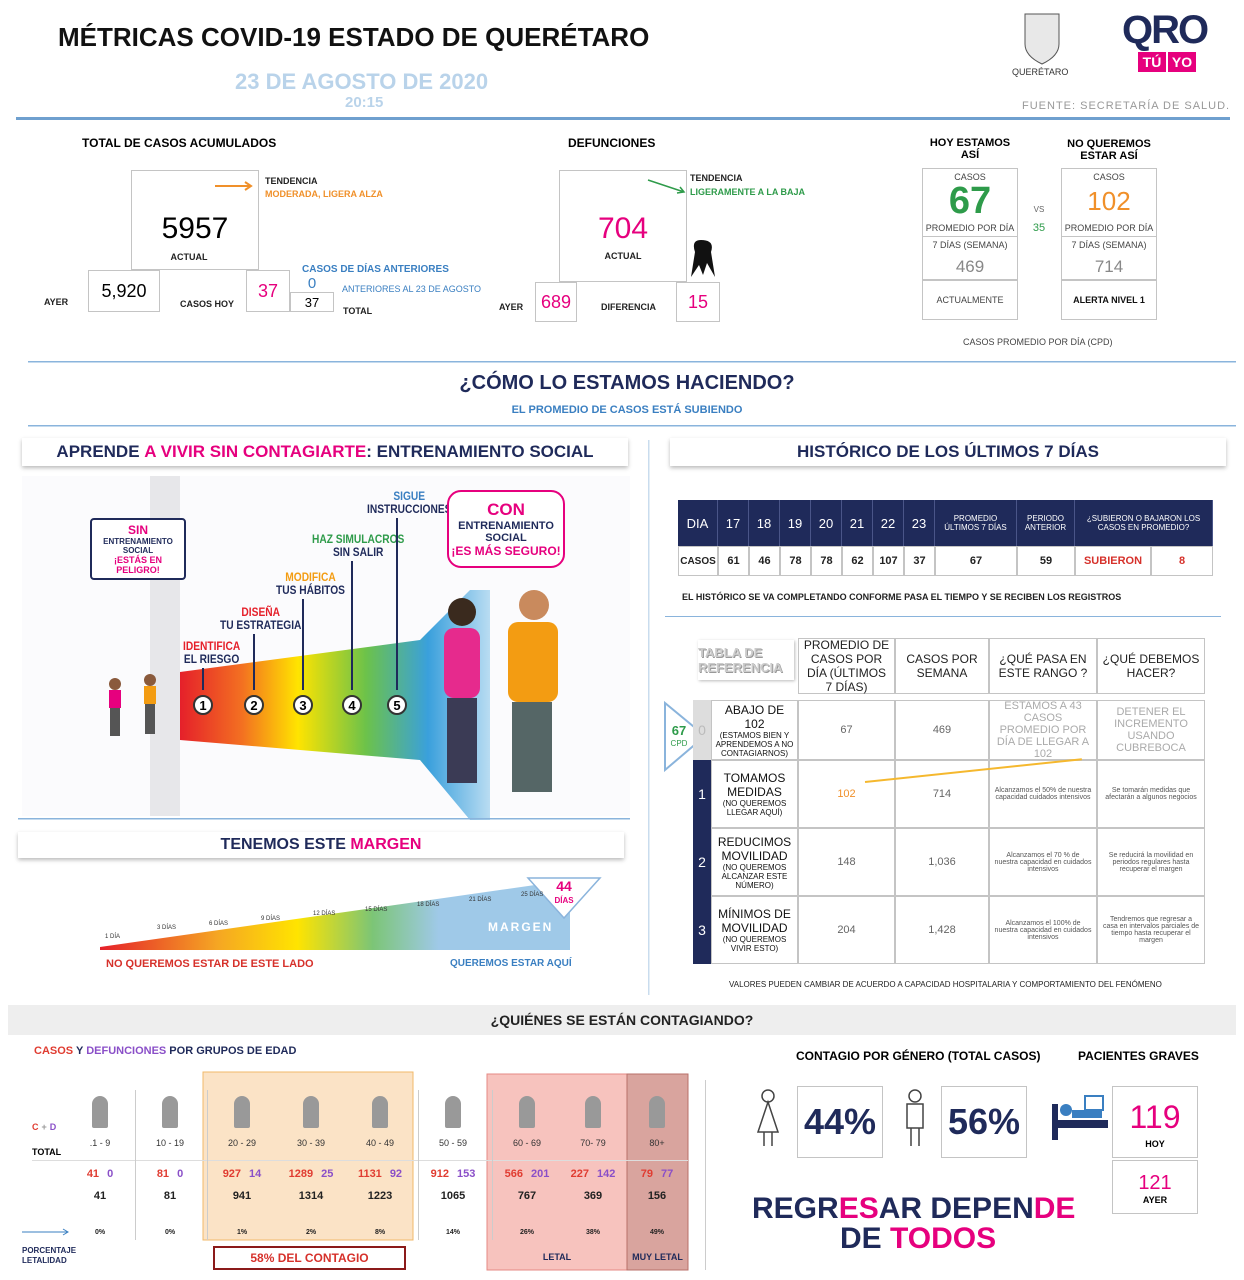 This screenshot has width=1244, height=1280. What do you see at coordinates (857, 523) in the screenshot?
I see `table-header: 21` at bounding box center [857, 523].